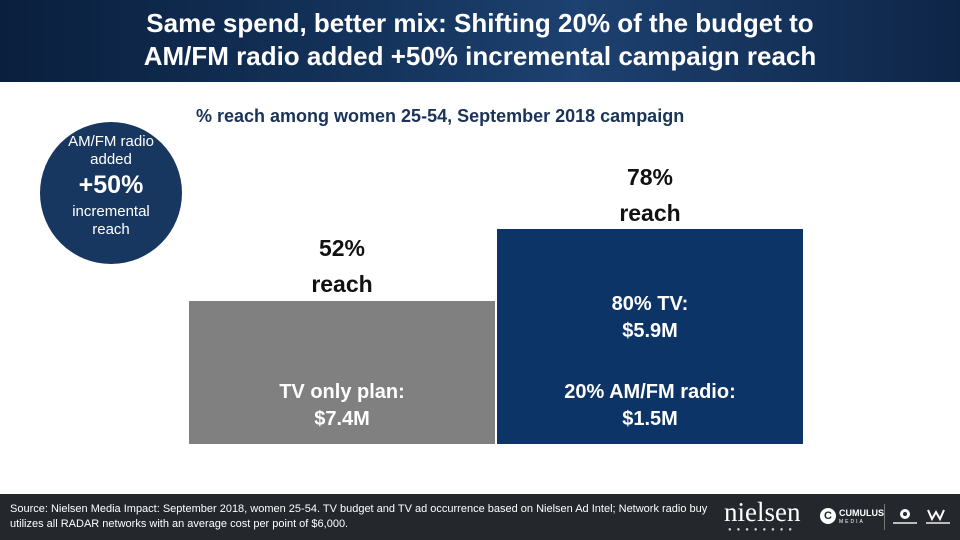 This screenshot has height=540, width=960. Describe the element at coordinates (342, 284) in the screenshot. I see `bar-1-reach-word: reach` at that location.